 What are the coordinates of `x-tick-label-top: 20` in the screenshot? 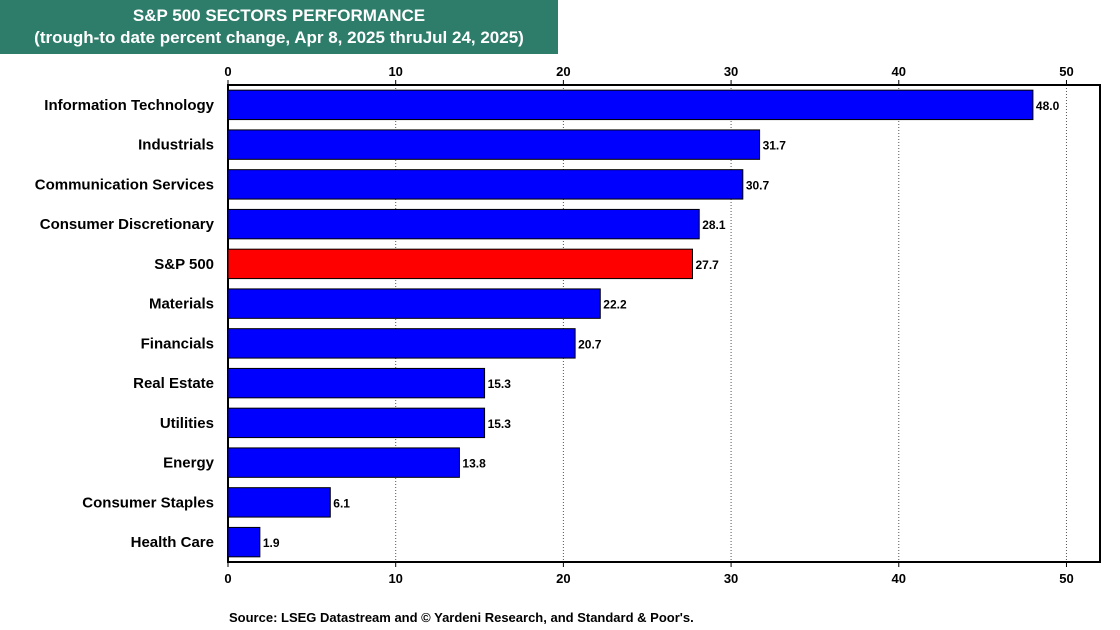 It's located at (563, 71).